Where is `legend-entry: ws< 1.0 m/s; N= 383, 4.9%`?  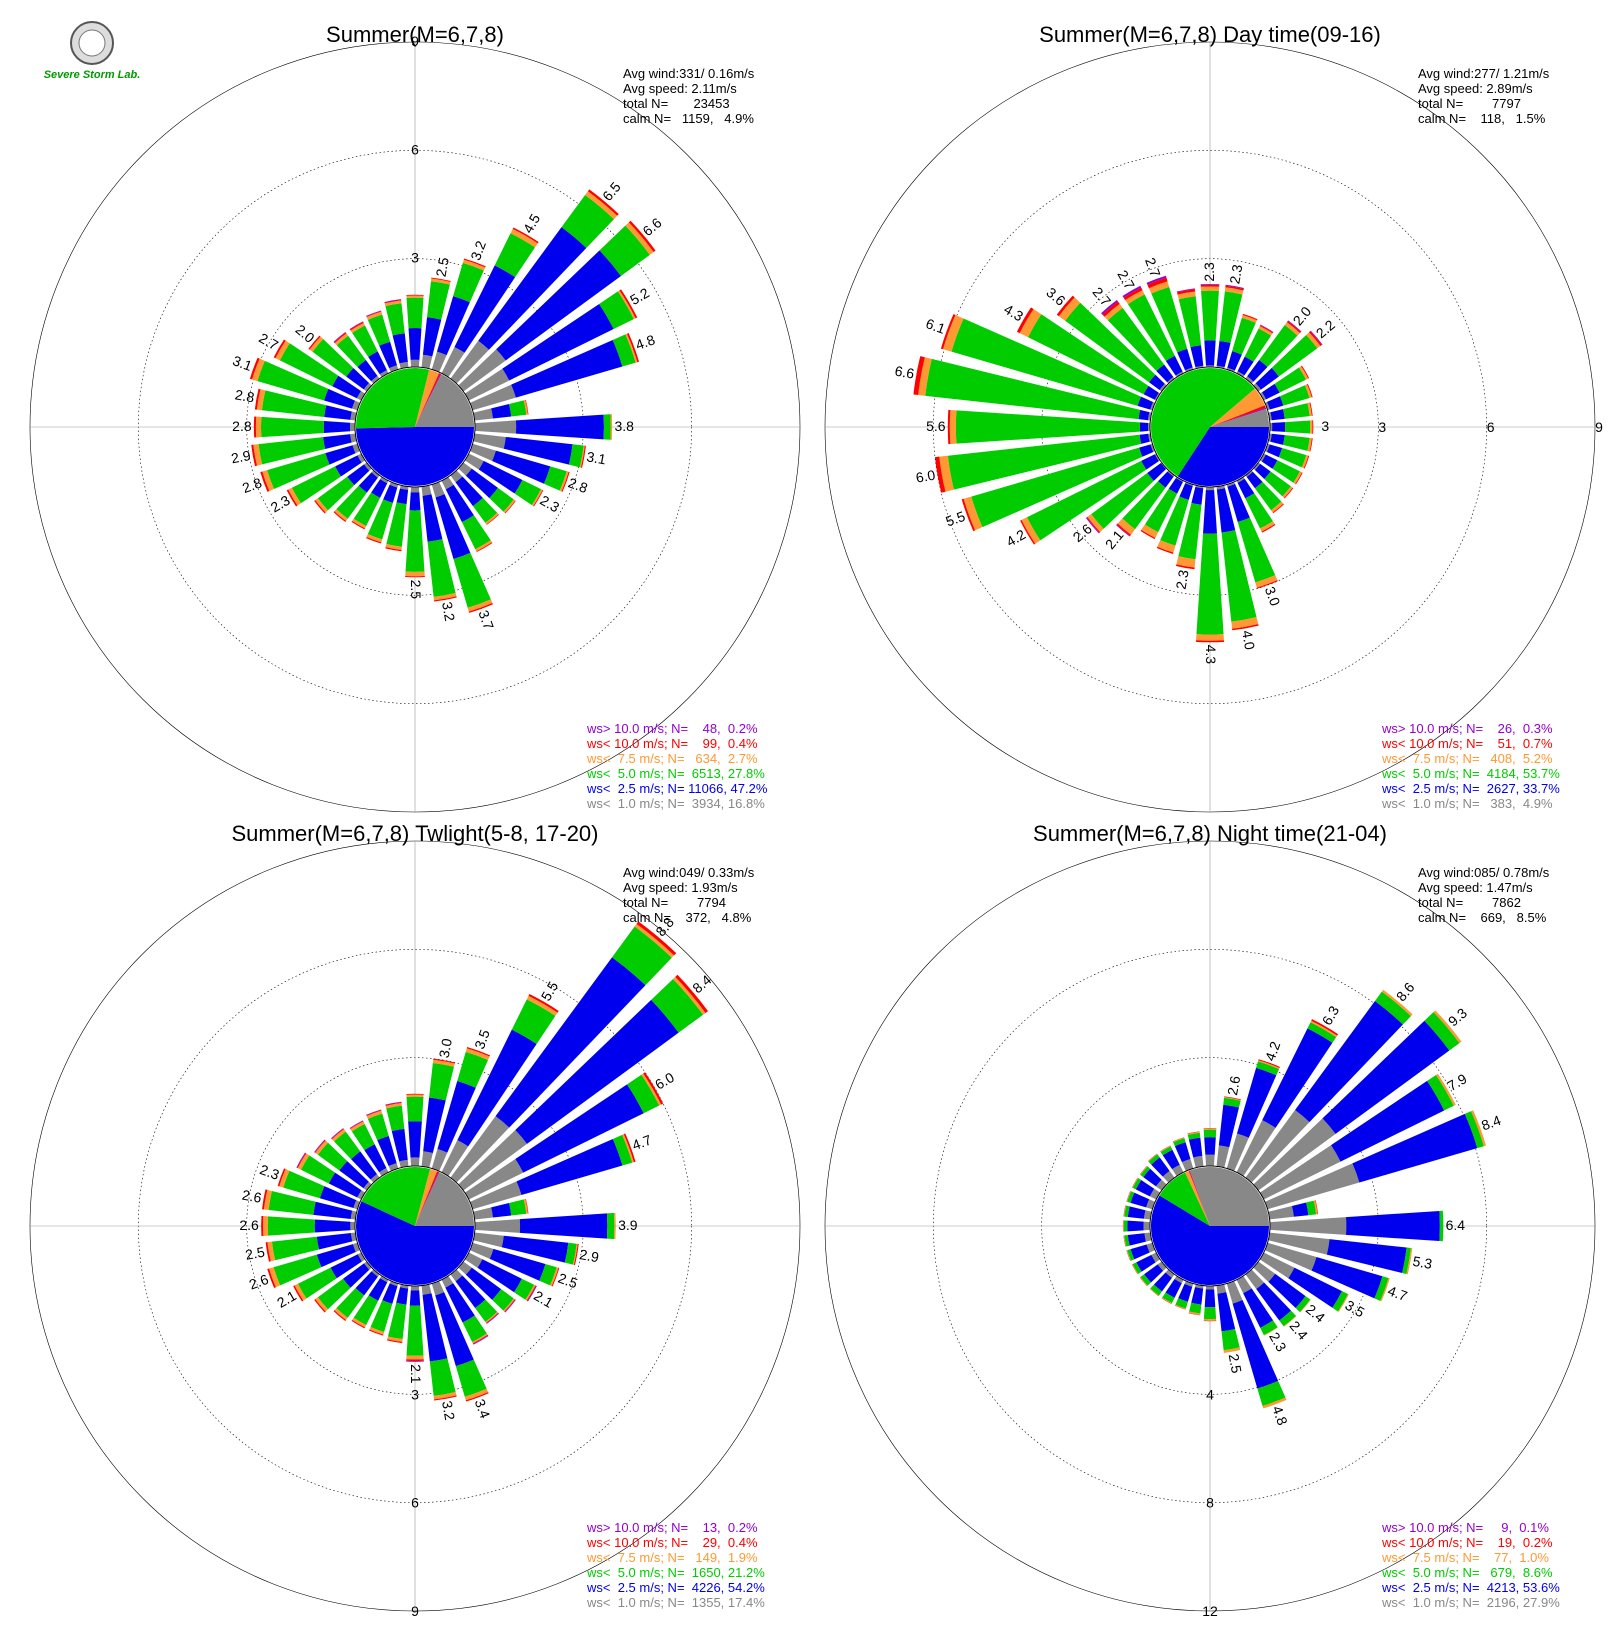
legend-entry: ws< 1.0 m/s; N= 383, 4.9% is located at coordinates (1467, 803).